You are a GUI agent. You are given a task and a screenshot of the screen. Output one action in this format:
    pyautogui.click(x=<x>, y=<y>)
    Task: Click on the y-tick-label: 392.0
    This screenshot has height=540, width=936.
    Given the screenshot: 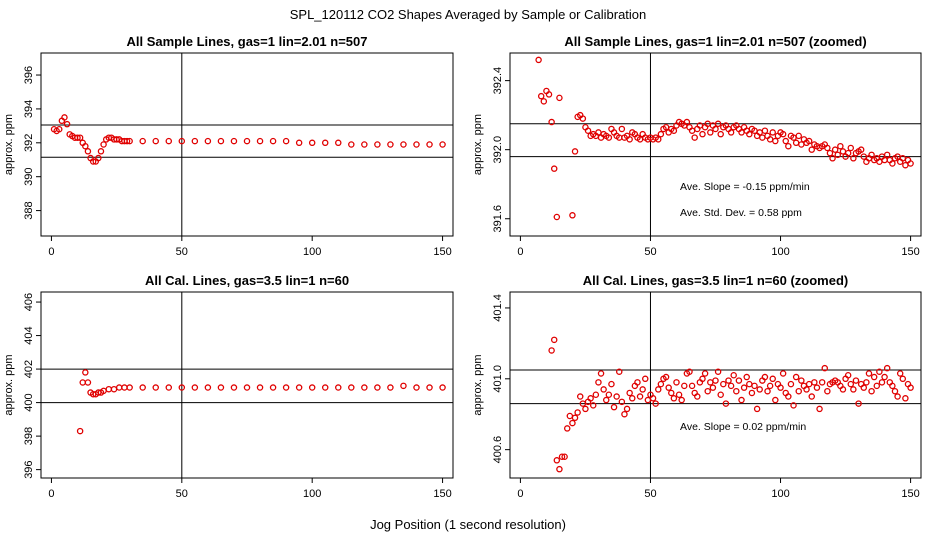 What is the action you would take?
    pyautogui.click(x=498, y=150)
    